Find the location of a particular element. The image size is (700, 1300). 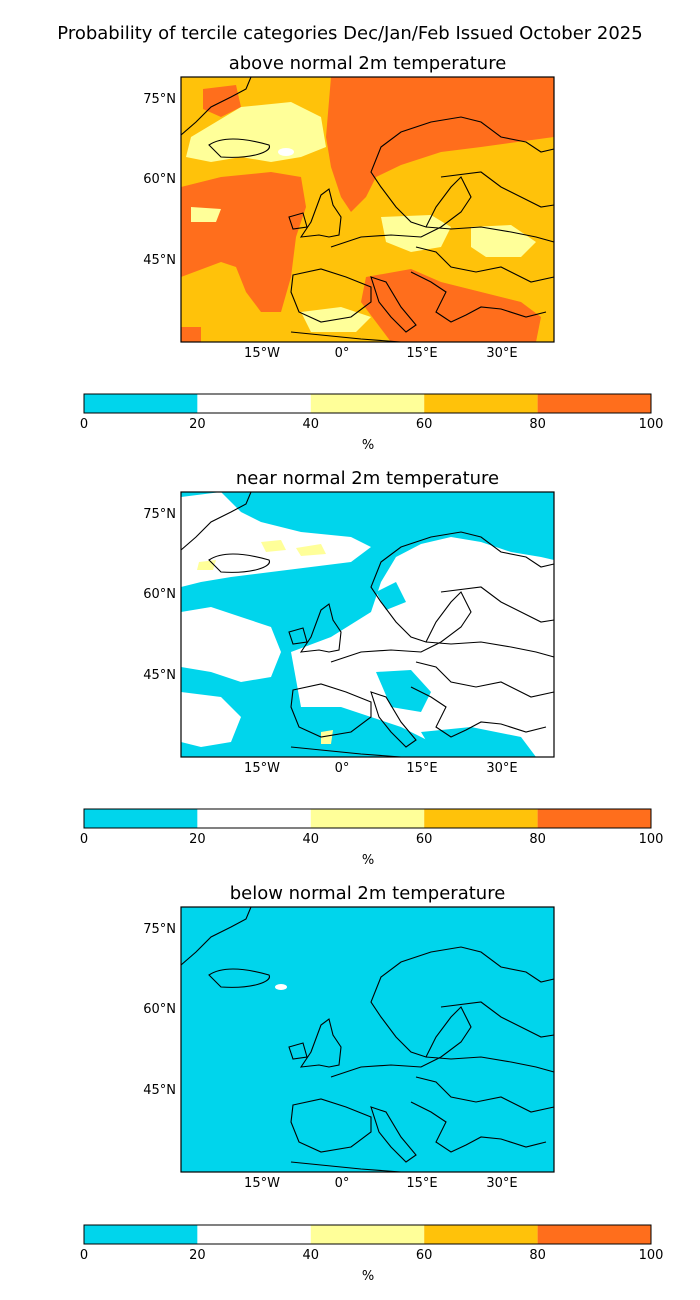

colorbar-near-normal is located at coordinates (367, 818).